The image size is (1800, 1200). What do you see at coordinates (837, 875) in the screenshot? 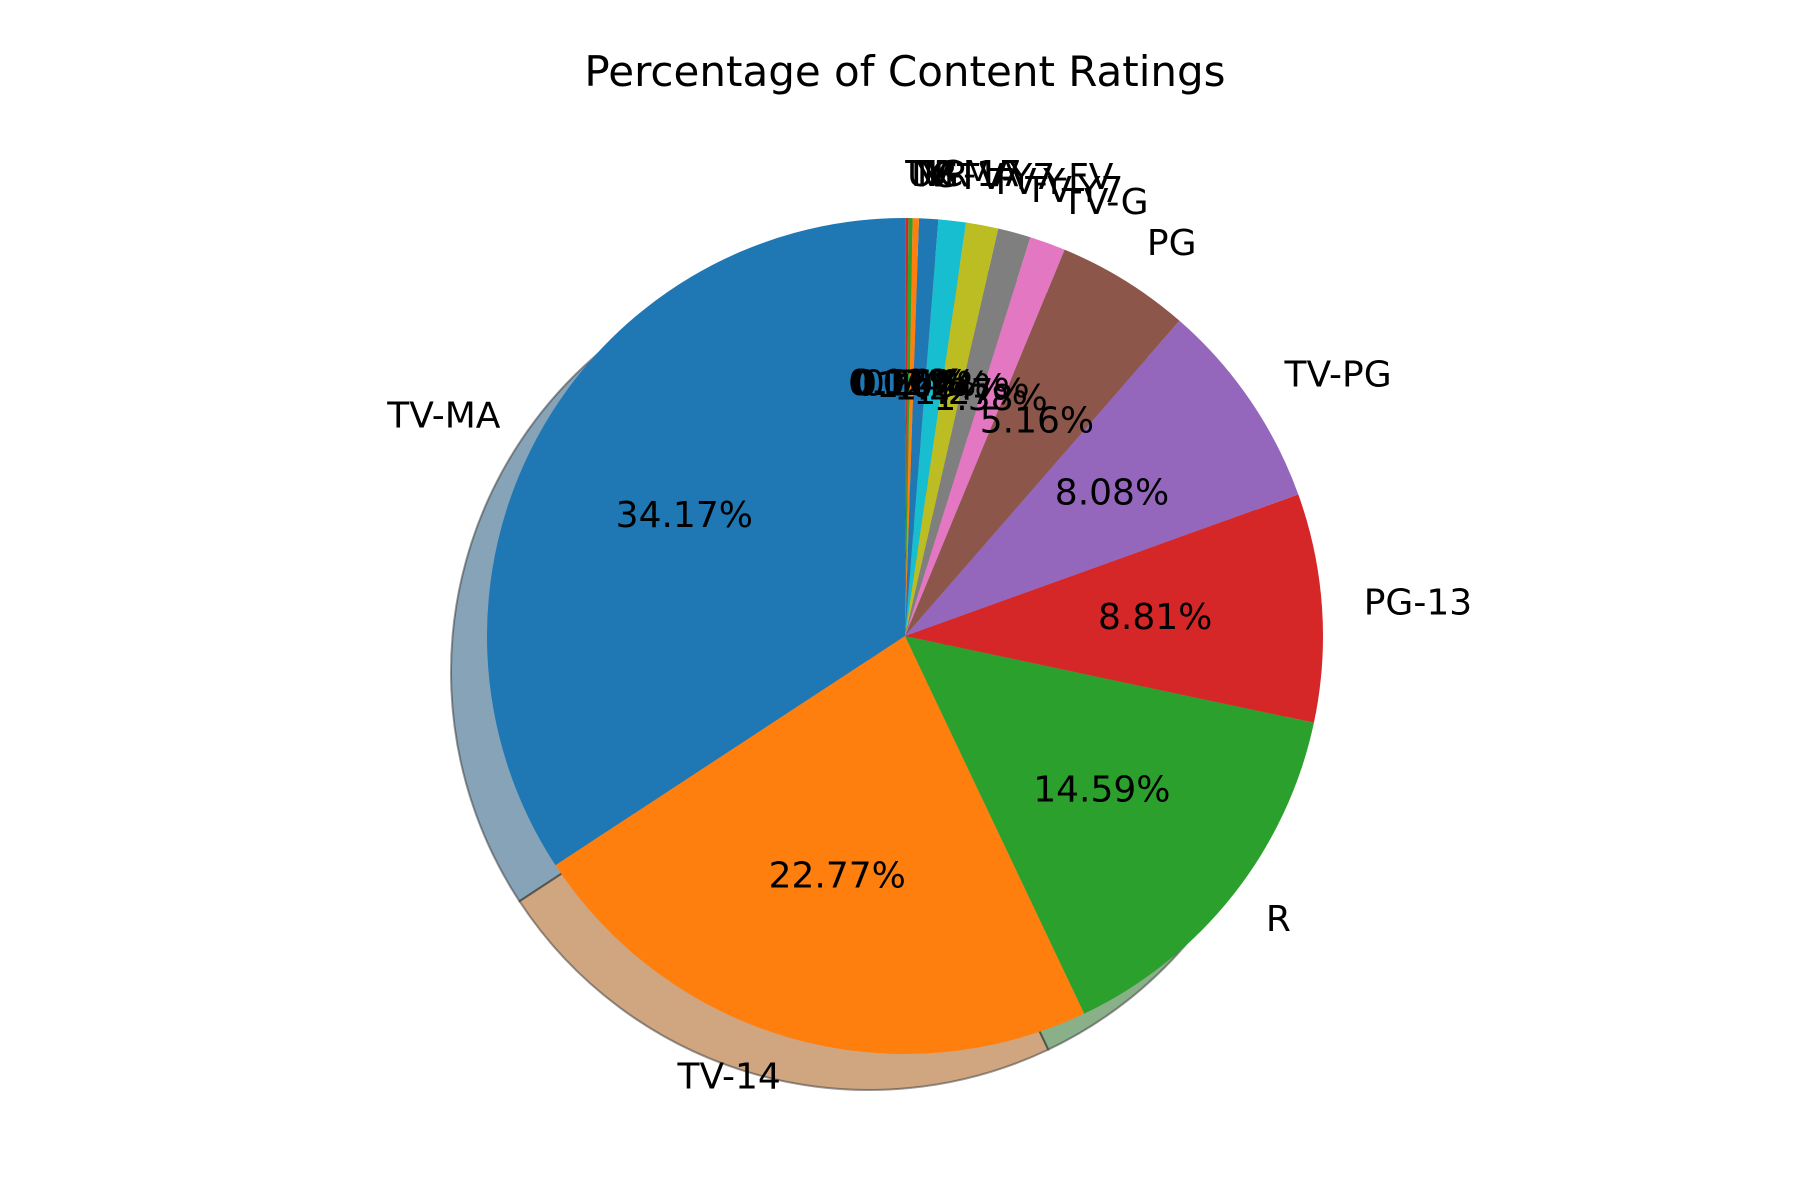
I see `percent-label: 22.77%` at bounding box center [837, 875].